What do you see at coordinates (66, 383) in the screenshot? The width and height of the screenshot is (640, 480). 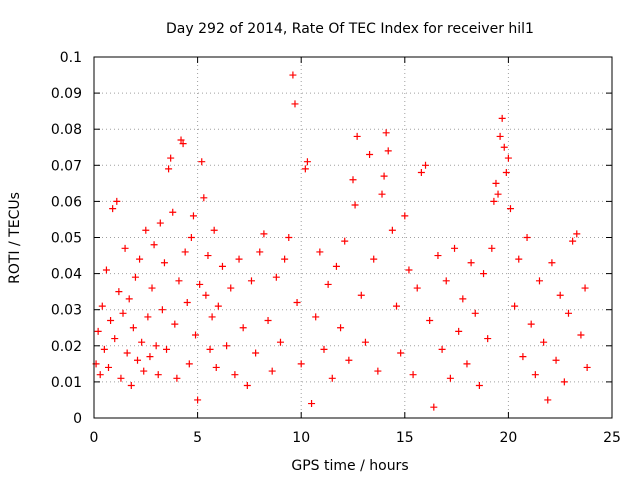 I see `y-tick-label: 0.01` at bounding box center [66, 383].